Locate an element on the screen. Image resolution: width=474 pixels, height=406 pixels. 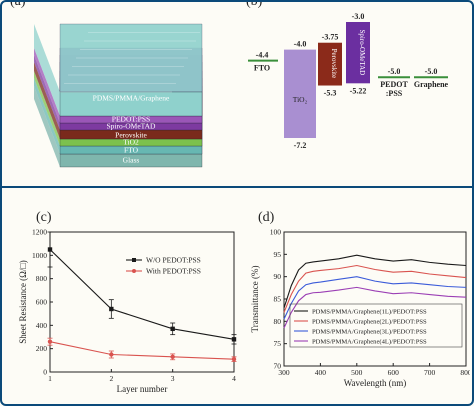
legend-label: With PEDOT:PSS is located at coordinates (173, 271).